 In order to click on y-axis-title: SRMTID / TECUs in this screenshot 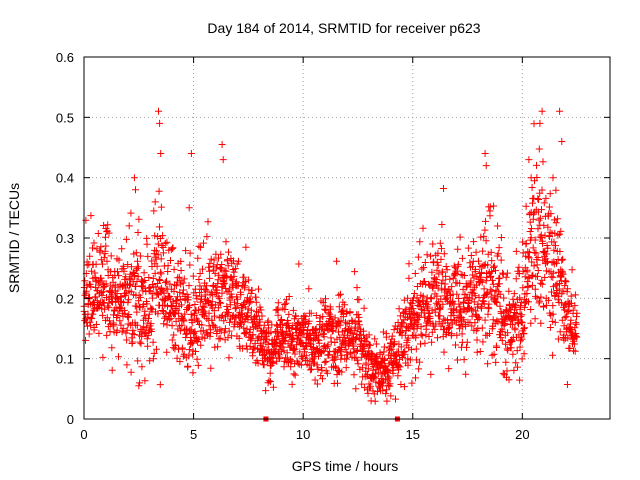, I will do `click(14, 238)`.